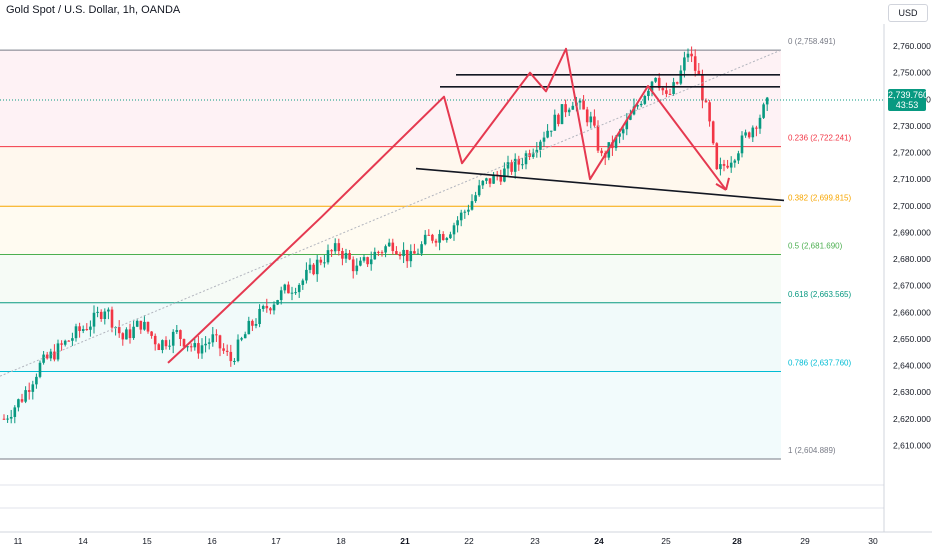  I want to click on y-tick-label: 2,620.000, so click(912, 419).